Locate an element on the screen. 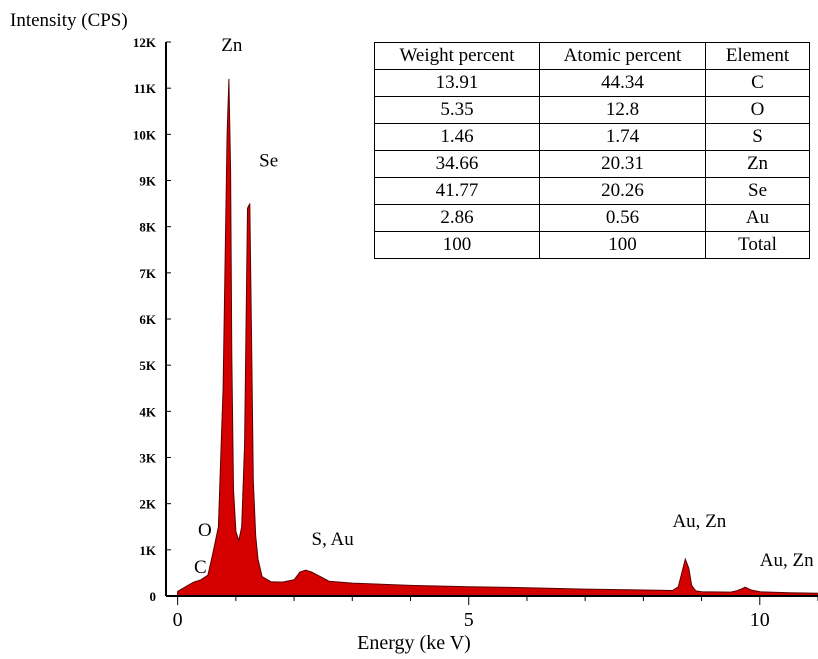 This screenshot has width=818, height=659. table-cell: 41.77 is located at coordinates (457, 191).